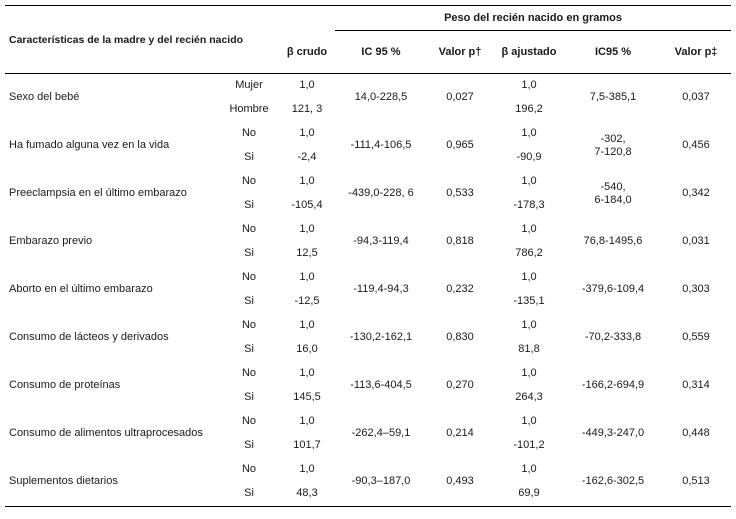 The width and height of the screenshot is (736, 519). I want to click on characteristic-name: Embarazo previo, so click(51, 241).